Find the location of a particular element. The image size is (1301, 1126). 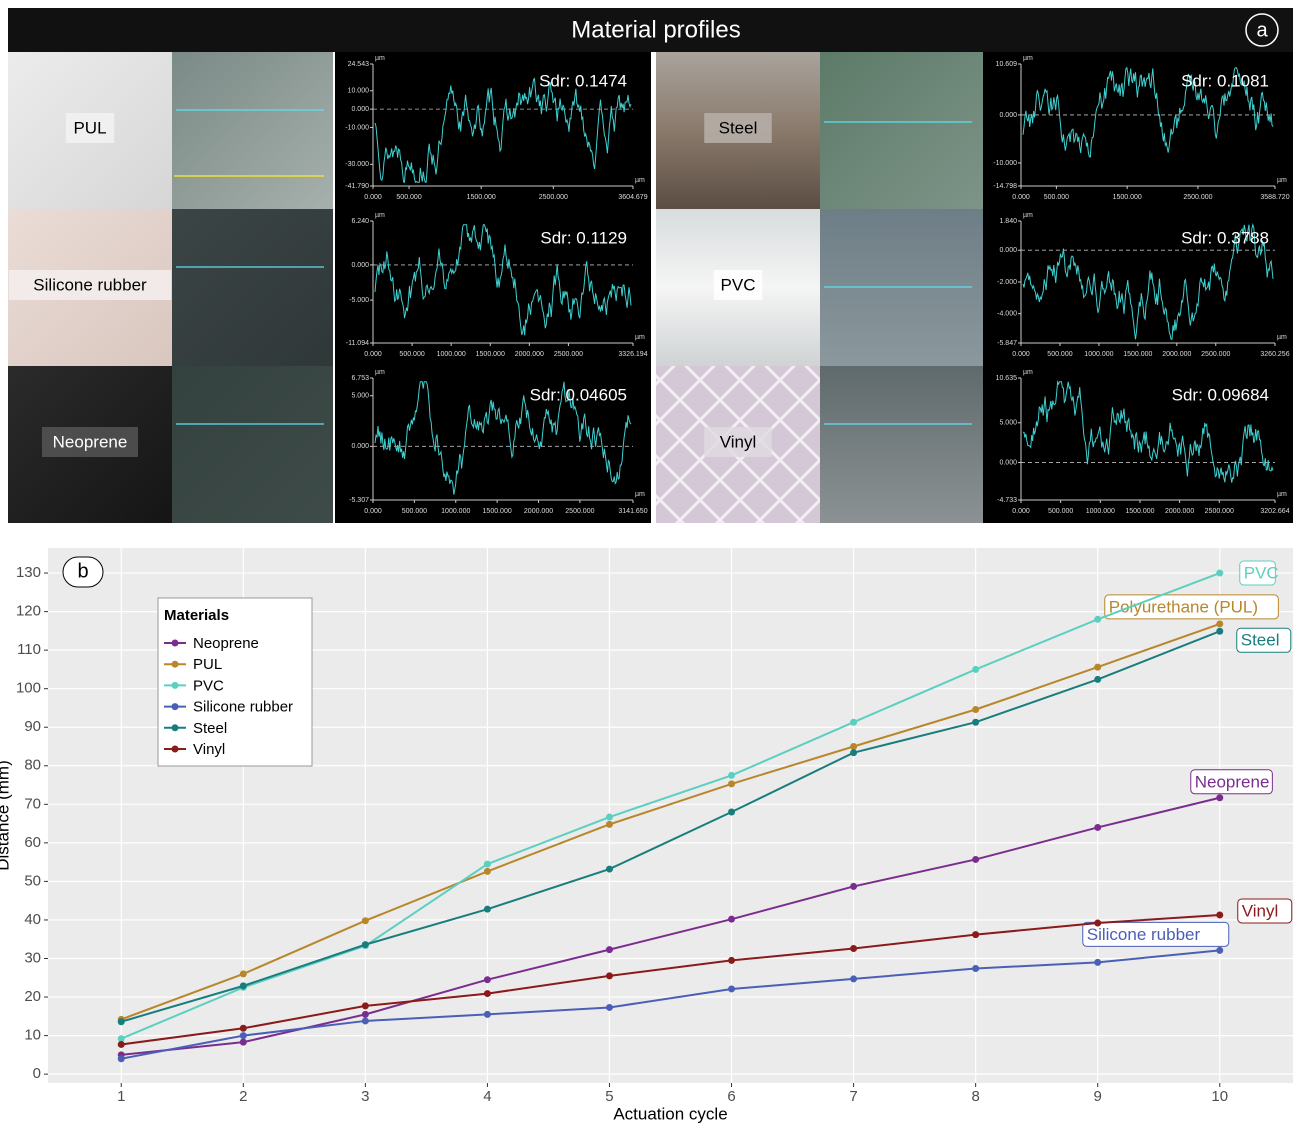

material-name: PUL is located at coordinates (89, 127).